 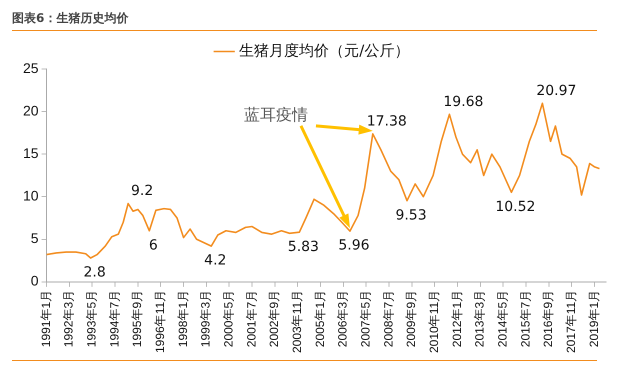 What do you see at coordinates (274, 319) in the screenshot?
I see `x-tick-label: 2002年9月` at bounding box center [274, 319].